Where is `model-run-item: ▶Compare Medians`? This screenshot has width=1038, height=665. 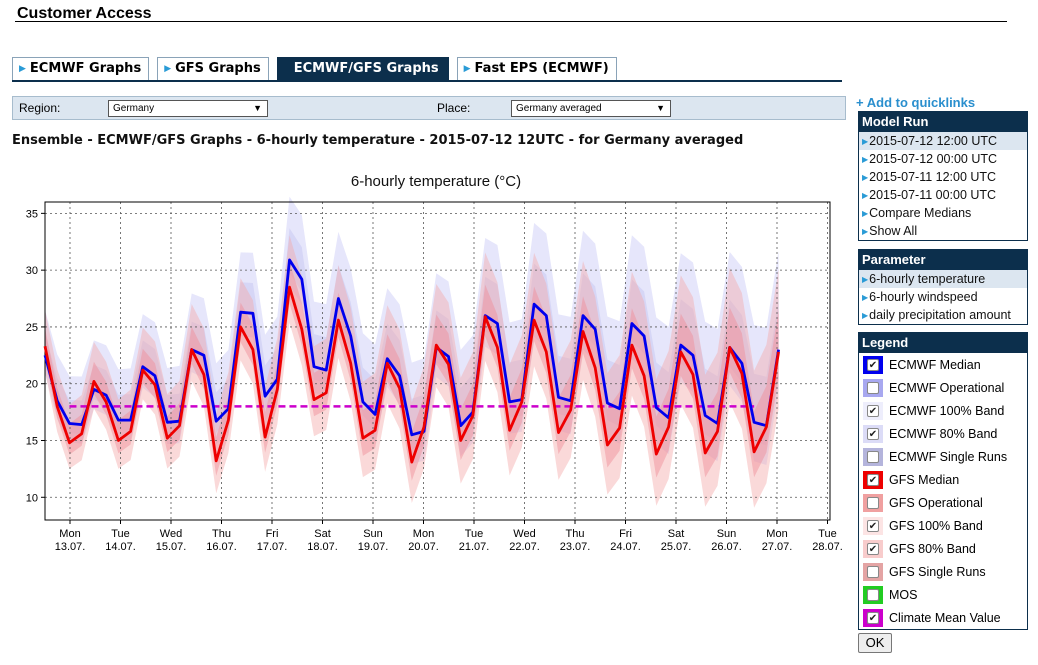
model-run-item: ▶Compare Medians is located at coordinates (943, 213).